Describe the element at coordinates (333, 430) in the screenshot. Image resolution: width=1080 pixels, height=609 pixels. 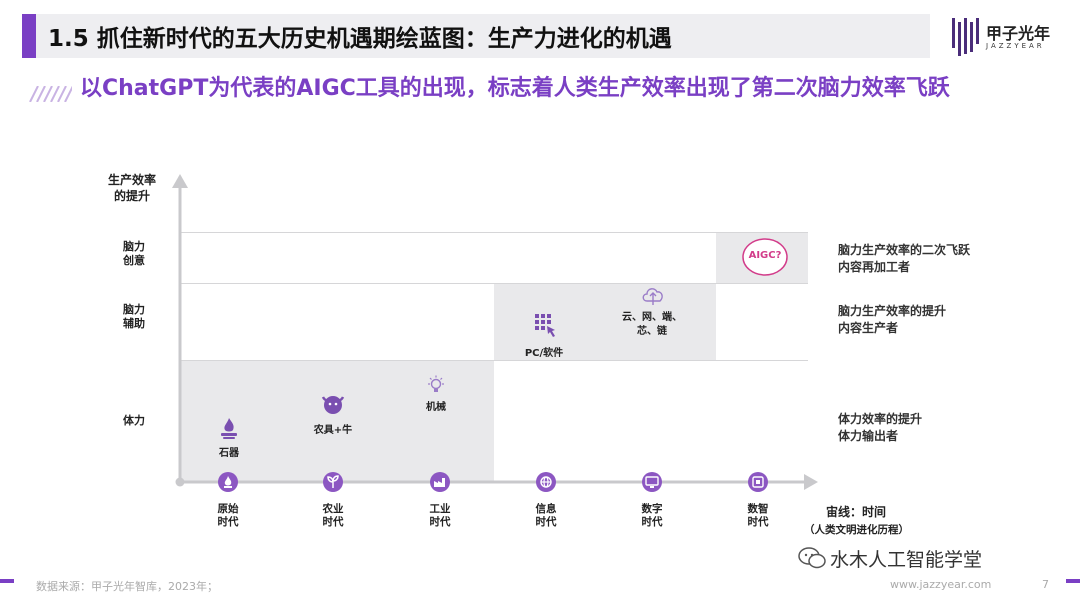
I see `item-farm-tools-ox: 农具+牛` at that location.